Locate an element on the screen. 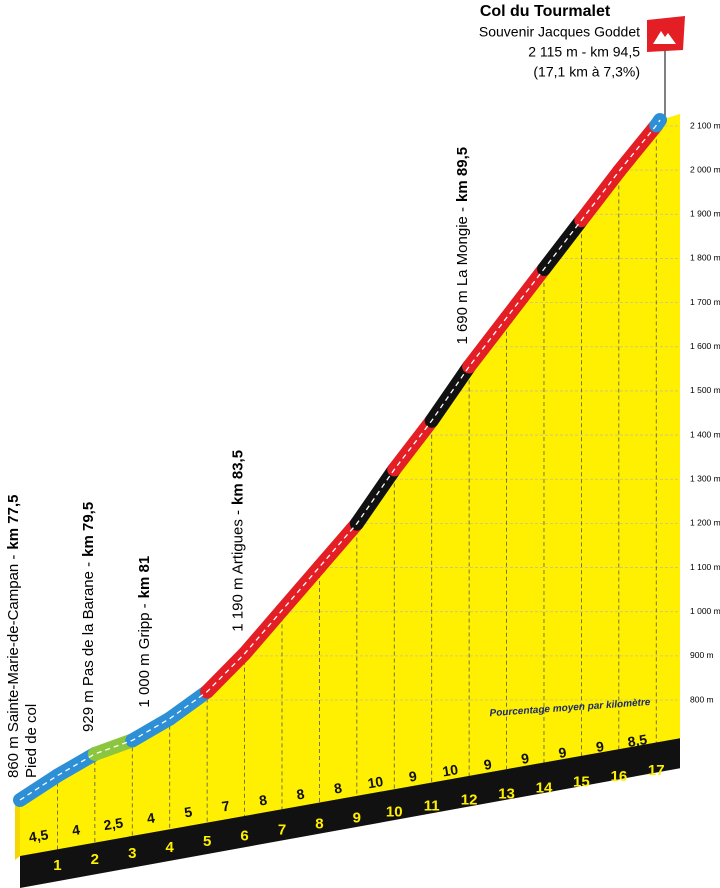  flag is located at coordinates (666, 34).